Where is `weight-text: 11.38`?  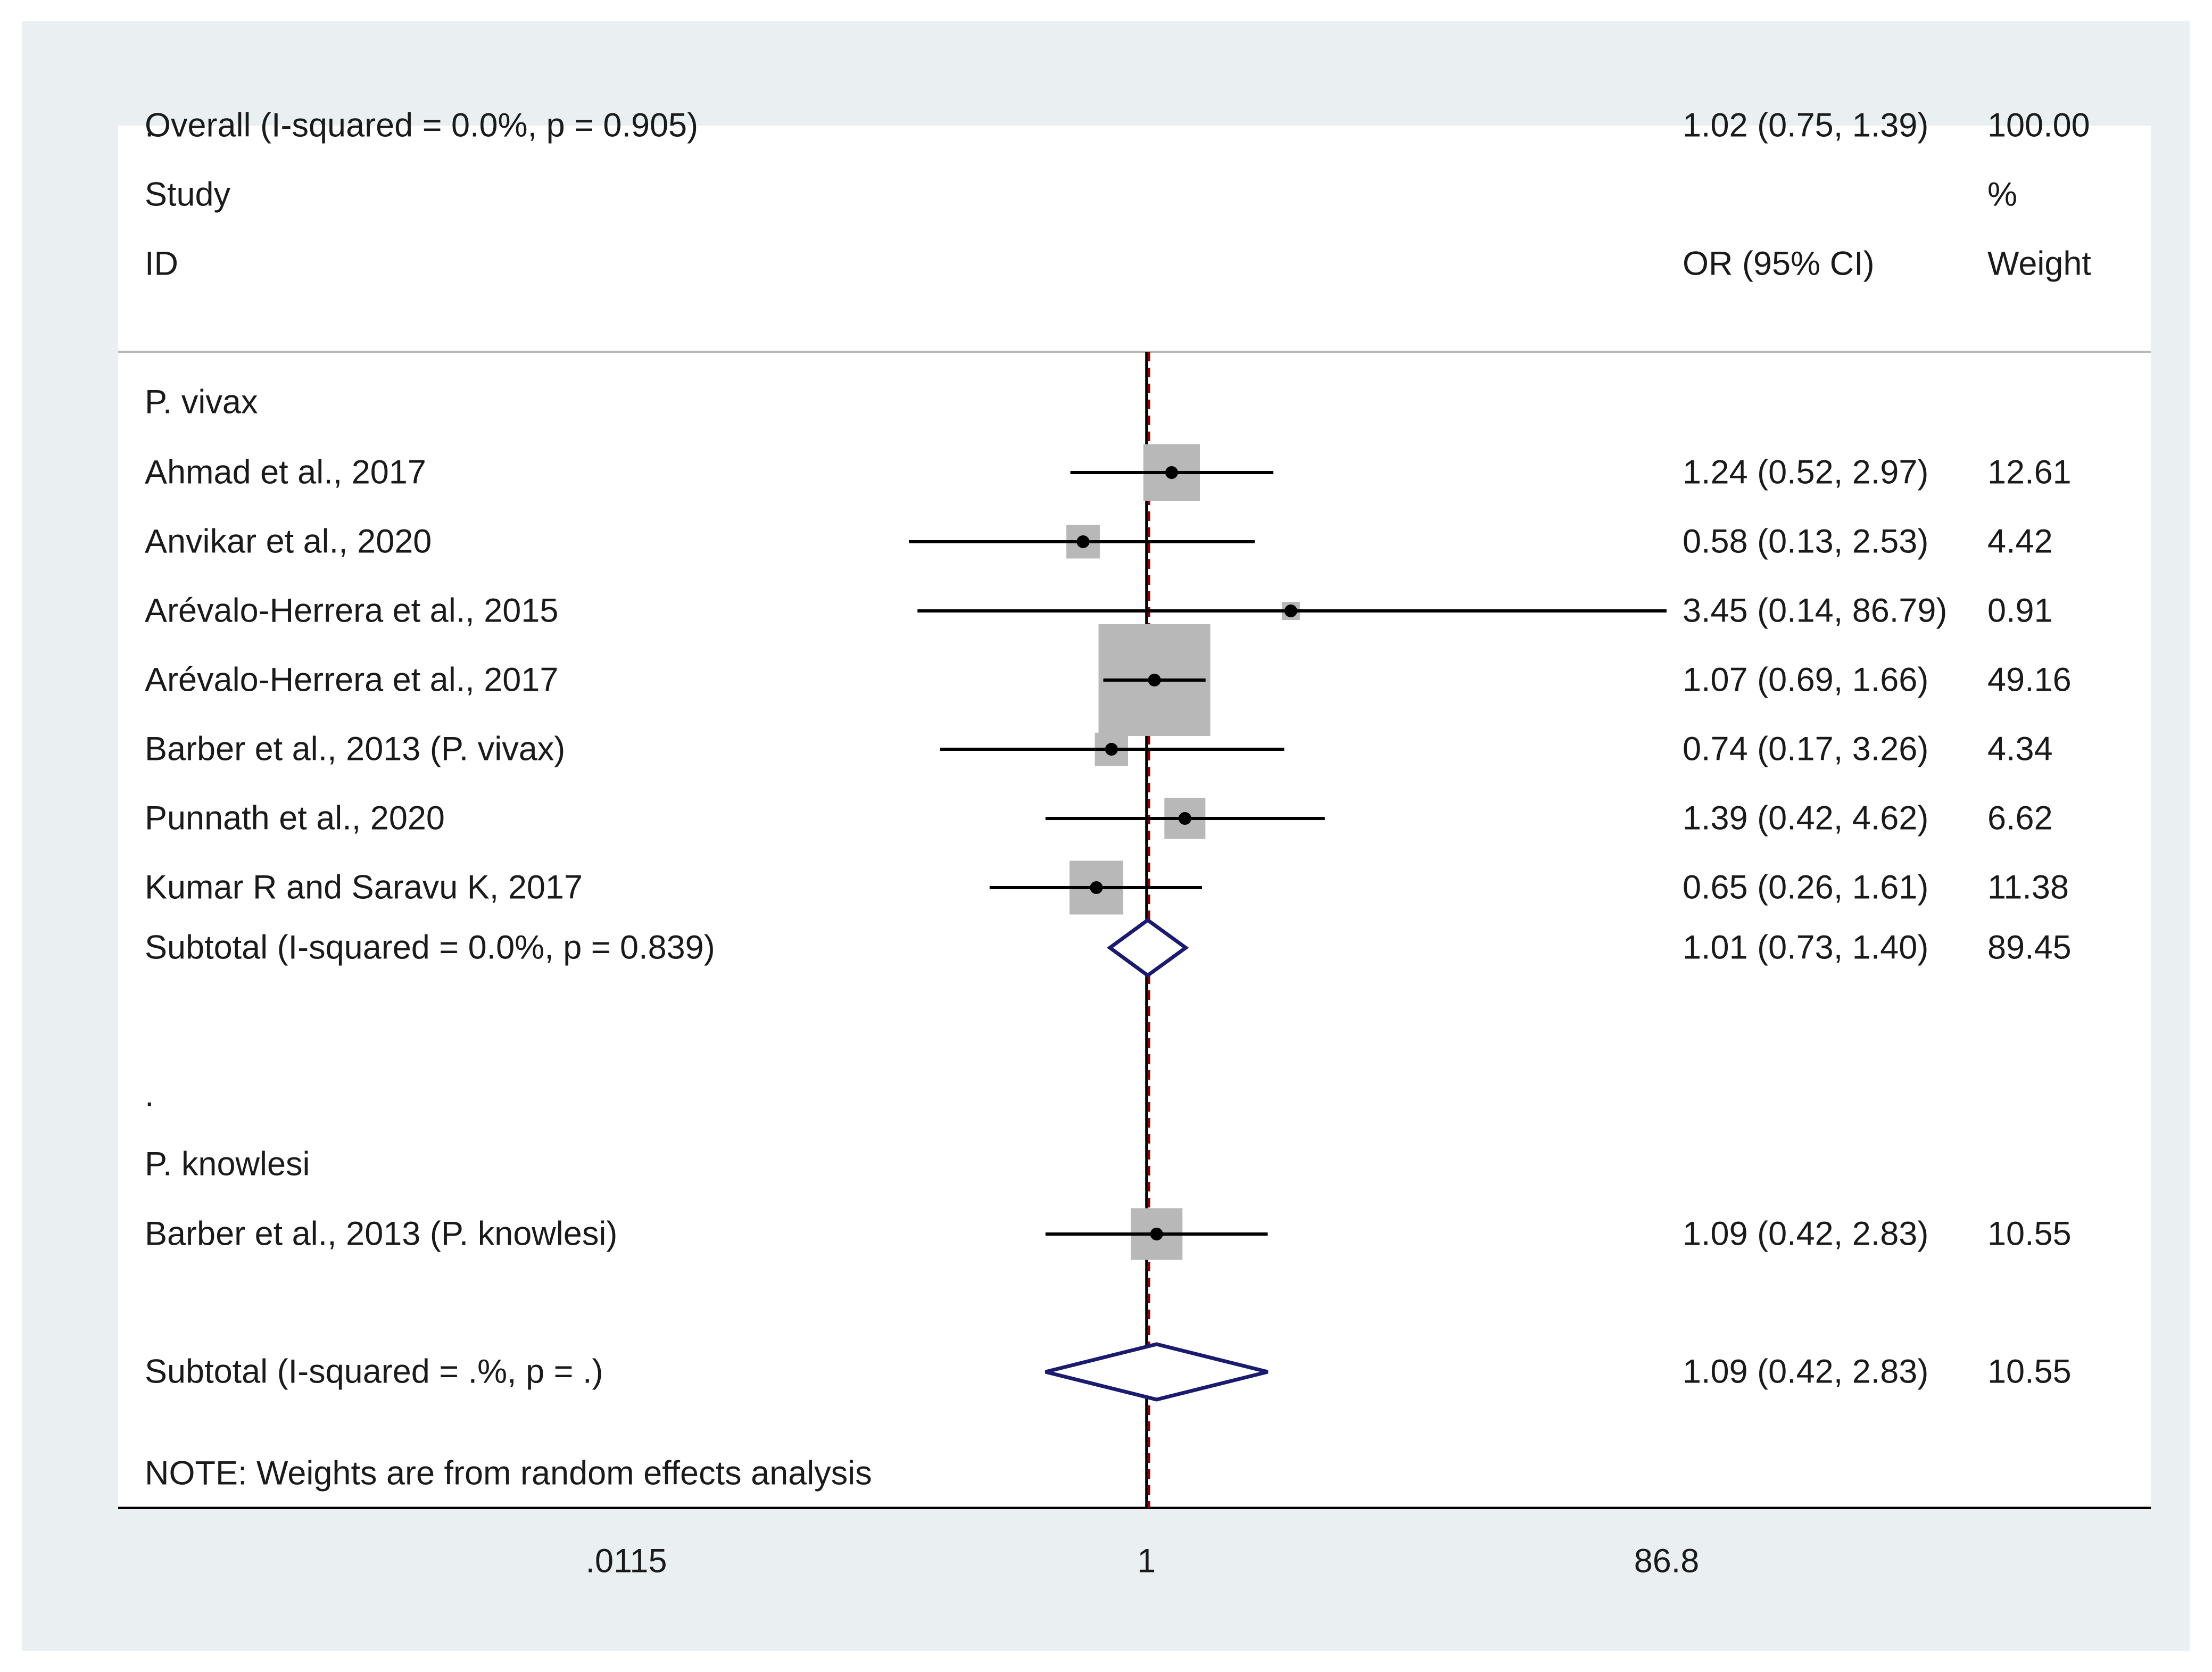
weight-text: 11.38 is located at coordinates (2028, 887).